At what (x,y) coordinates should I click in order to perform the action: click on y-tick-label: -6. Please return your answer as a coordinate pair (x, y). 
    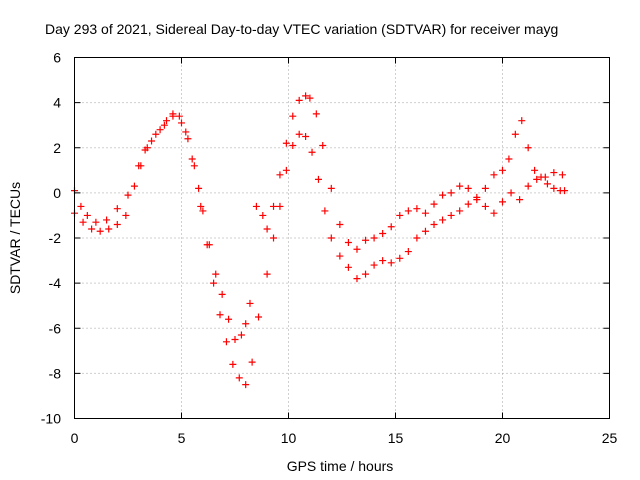
    Looking at the image, I should click on (55, 328).